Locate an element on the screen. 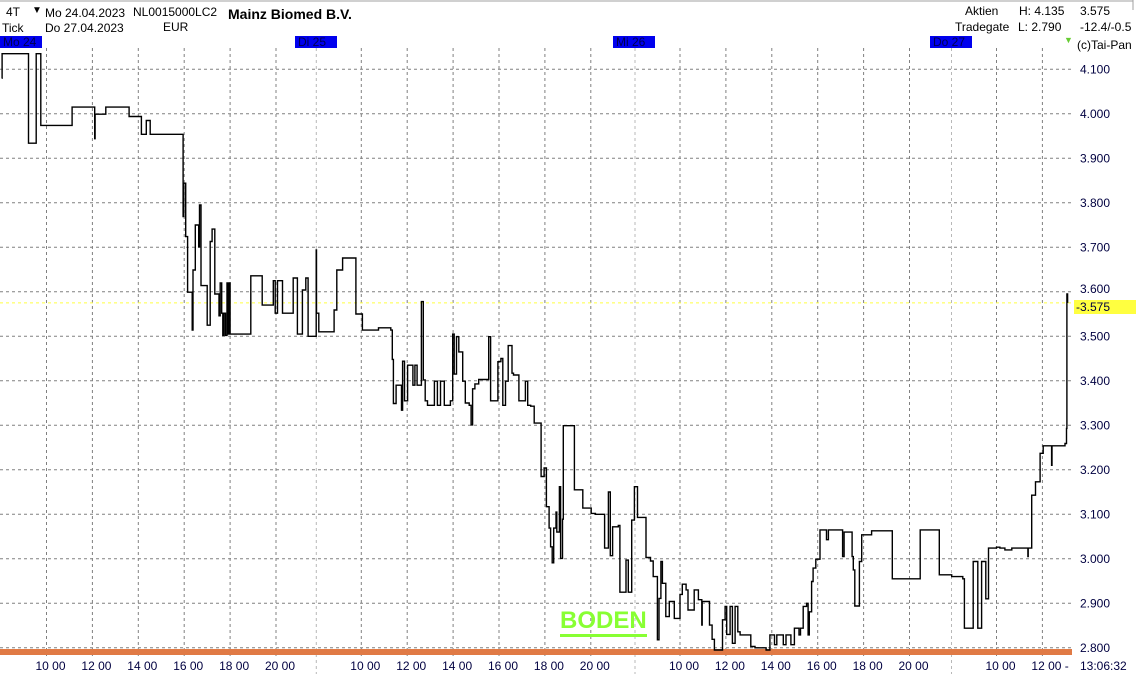  date-from: Mo 24.04.2023 is located at coordinates (85, 13).